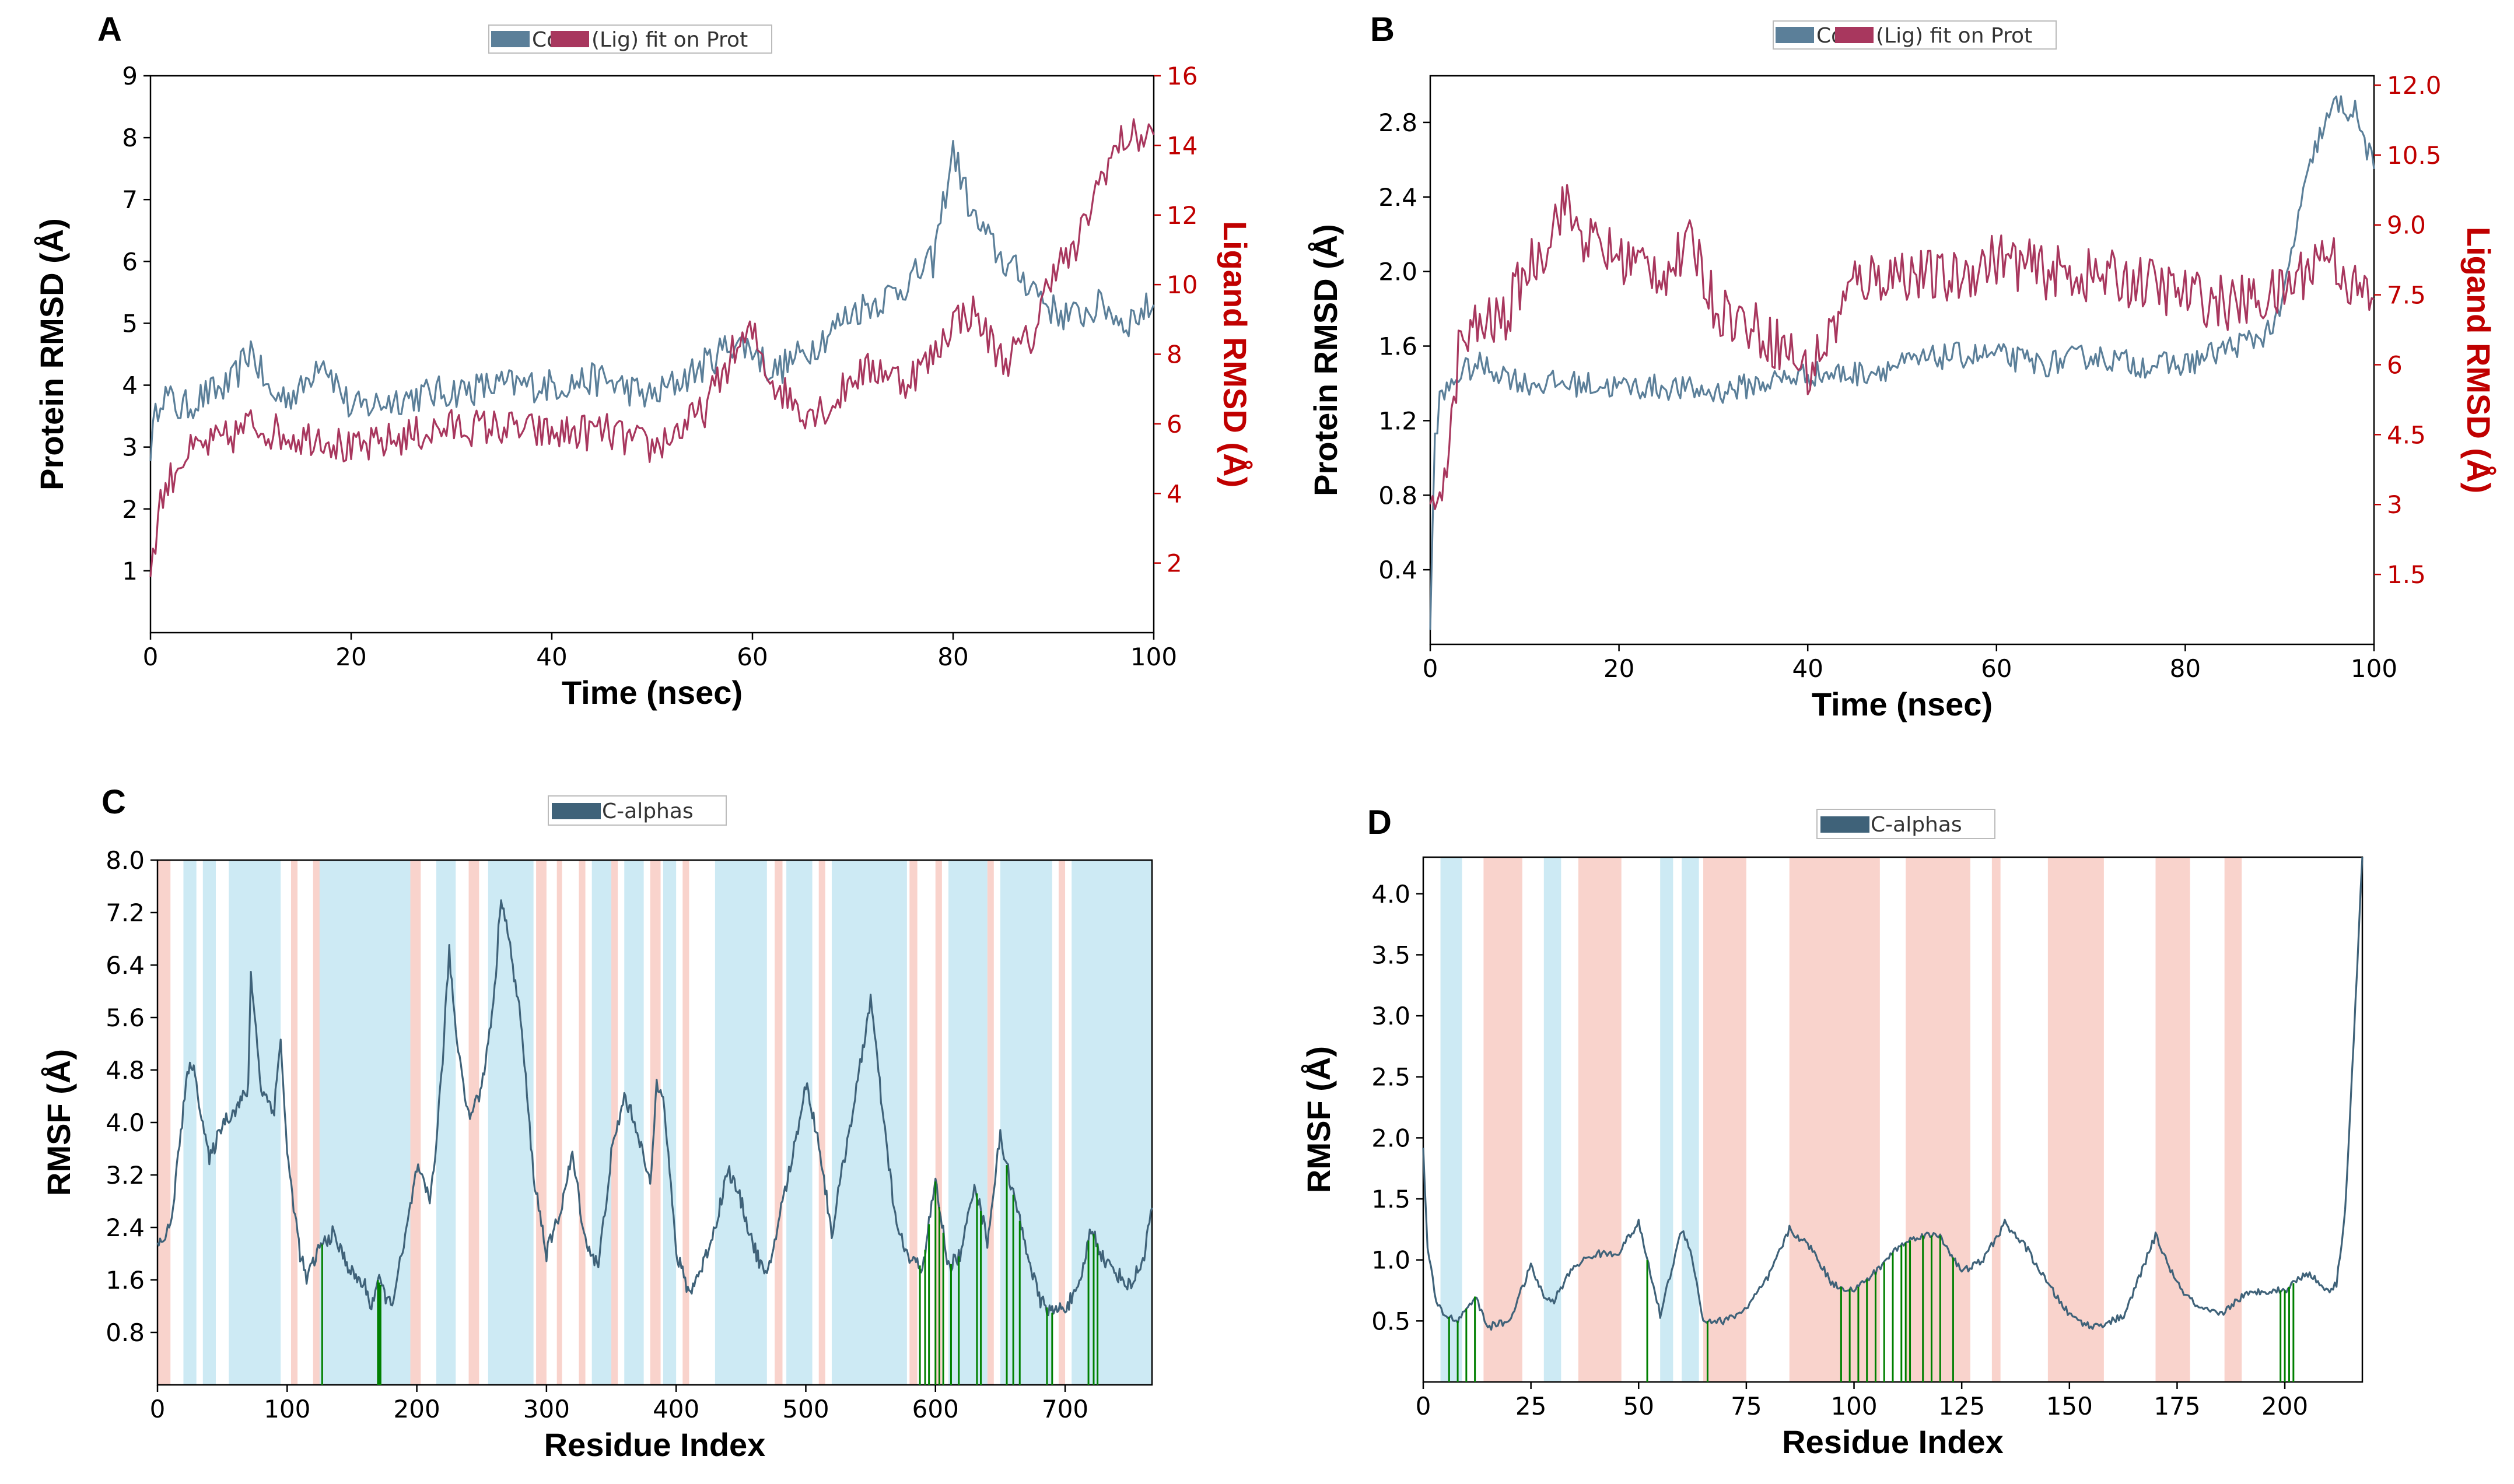 This screenshot has height=1484, width=2514. Describe the element at coordinates (805, 1409) in the screenshot. I see `x-tick-label: 500` at that location.